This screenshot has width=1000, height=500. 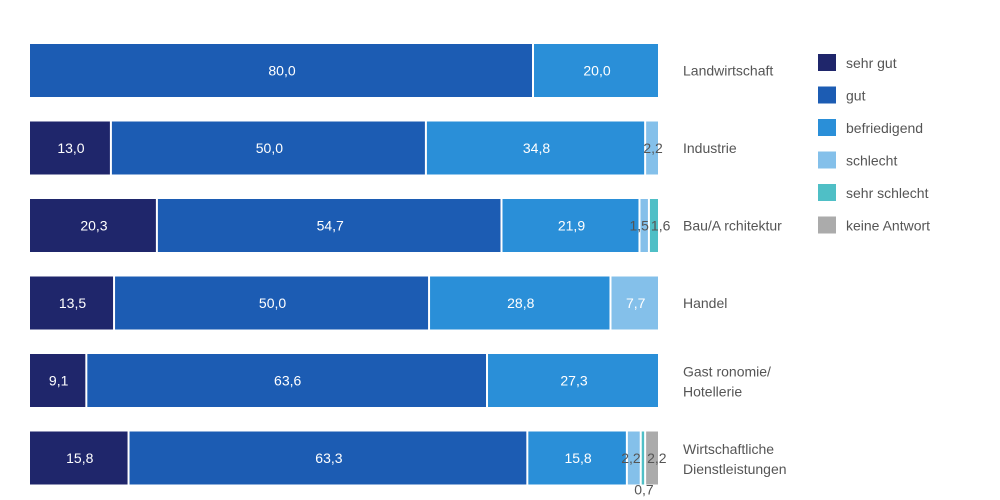 I want to click on data-label: 1,5, so click(x=639, y=226).